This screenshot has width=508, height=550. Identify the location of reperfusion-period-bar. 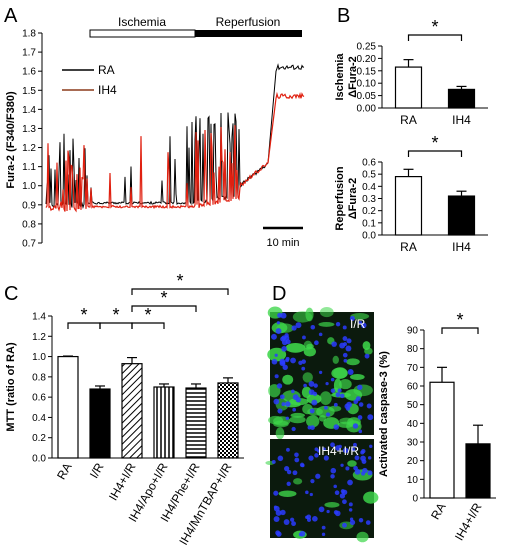
(248, 33).